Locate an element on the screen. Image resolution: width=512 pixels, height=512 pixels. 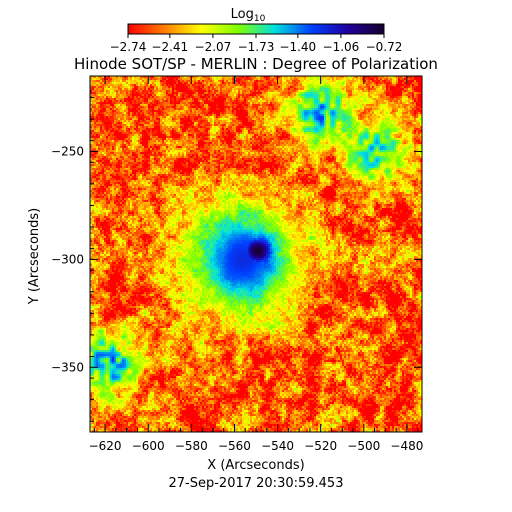
x-tick-label: −540 is located at coordinates (277, 446).